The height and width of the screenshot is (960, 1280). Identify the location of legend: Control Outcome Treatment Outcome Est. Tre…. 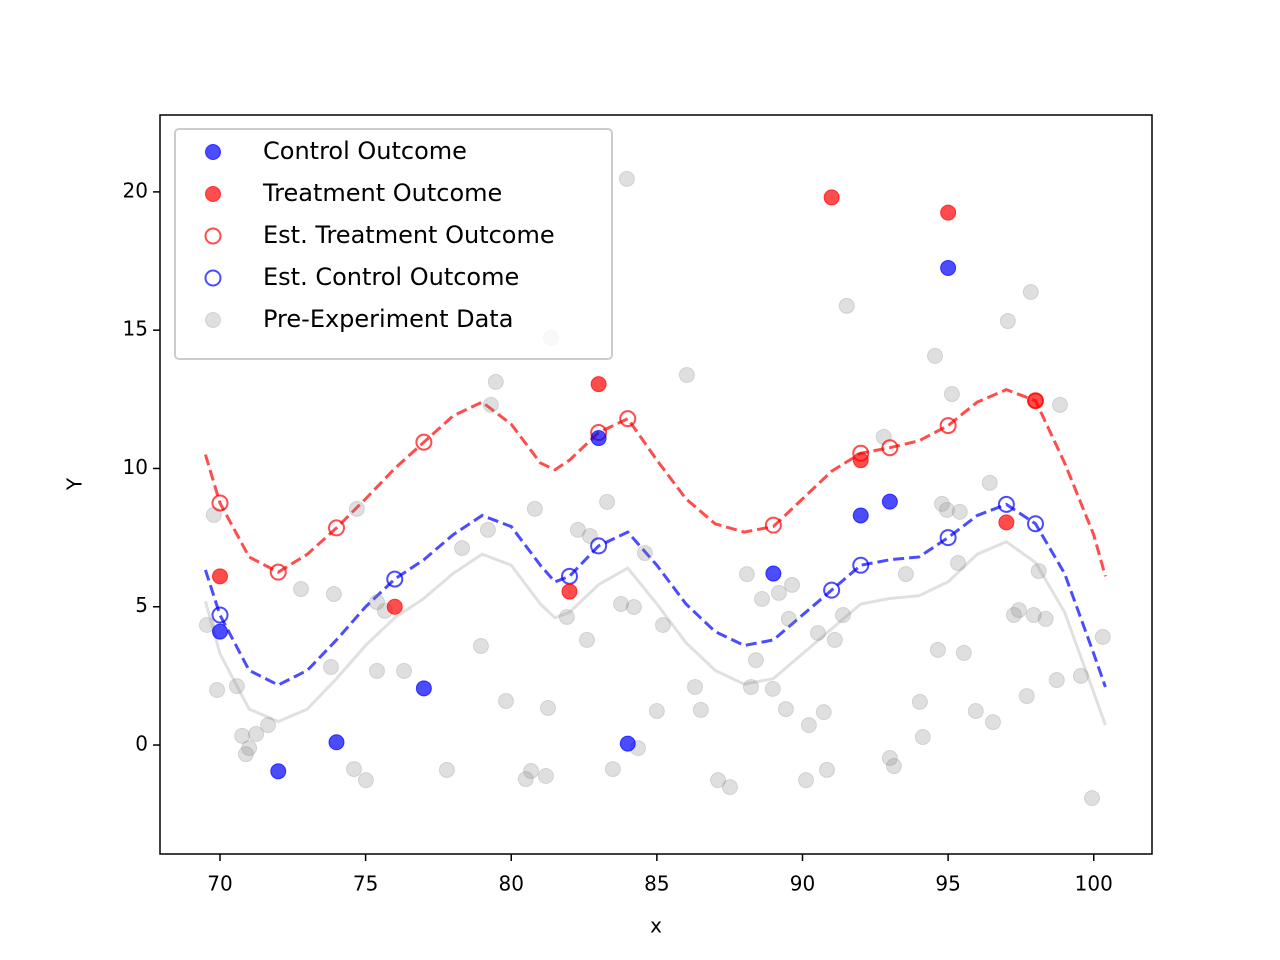
(393, 244).